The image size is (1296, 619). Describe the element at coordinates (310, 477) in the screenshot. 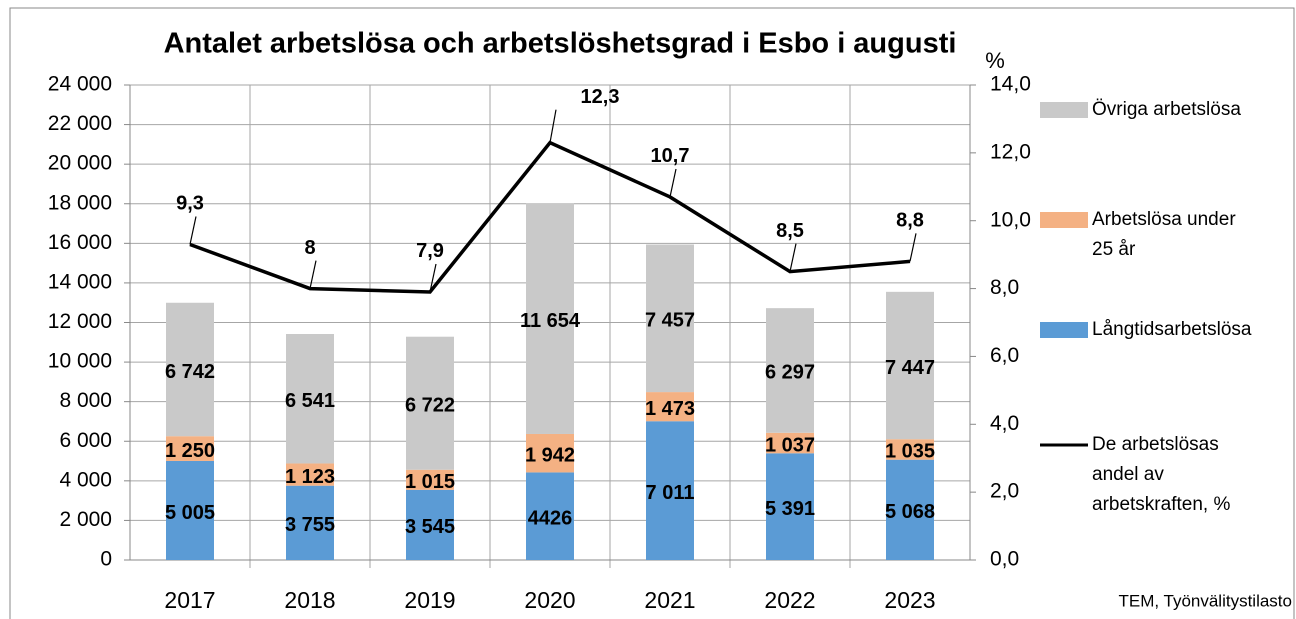

I see `data-label: 1 123` at that location.